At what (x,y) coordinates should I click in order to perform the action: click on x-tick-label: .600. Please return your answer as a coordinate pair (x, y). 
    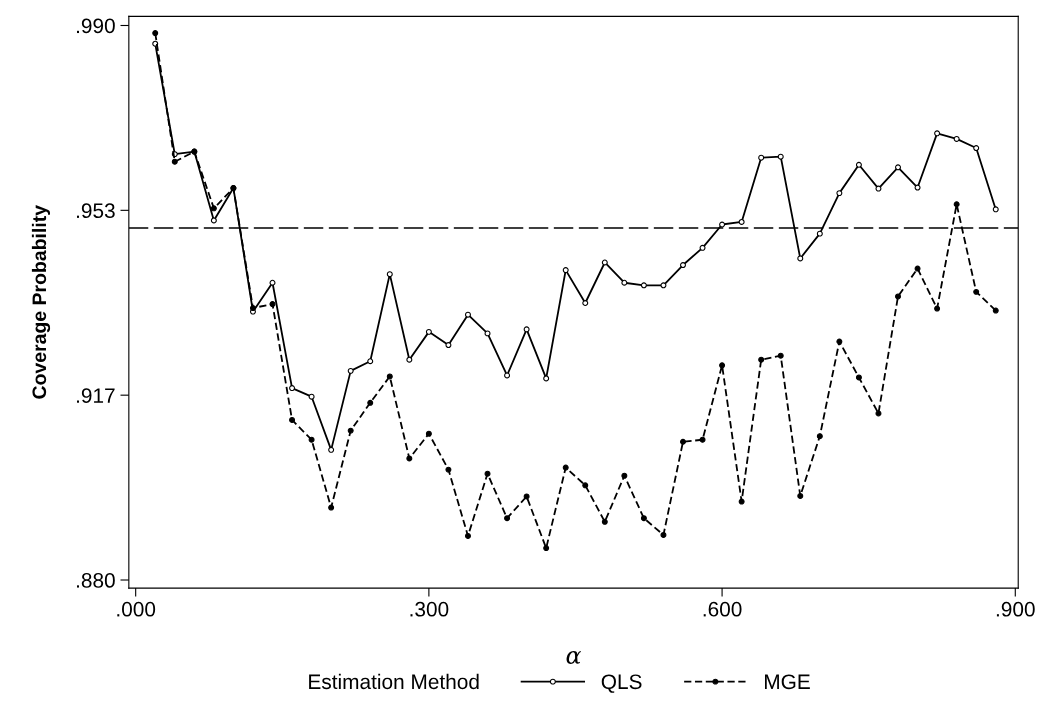
    Looking at the image, I should click on (722, 609).